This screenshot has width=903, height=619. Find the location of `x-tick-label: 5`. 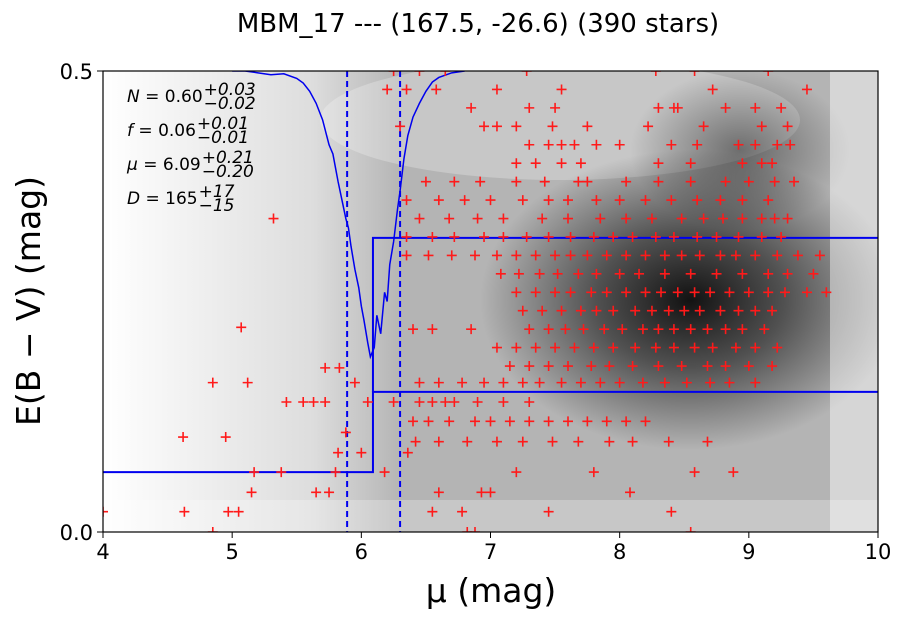

x-tick-label: 5 is located at coordinates (231, 552).